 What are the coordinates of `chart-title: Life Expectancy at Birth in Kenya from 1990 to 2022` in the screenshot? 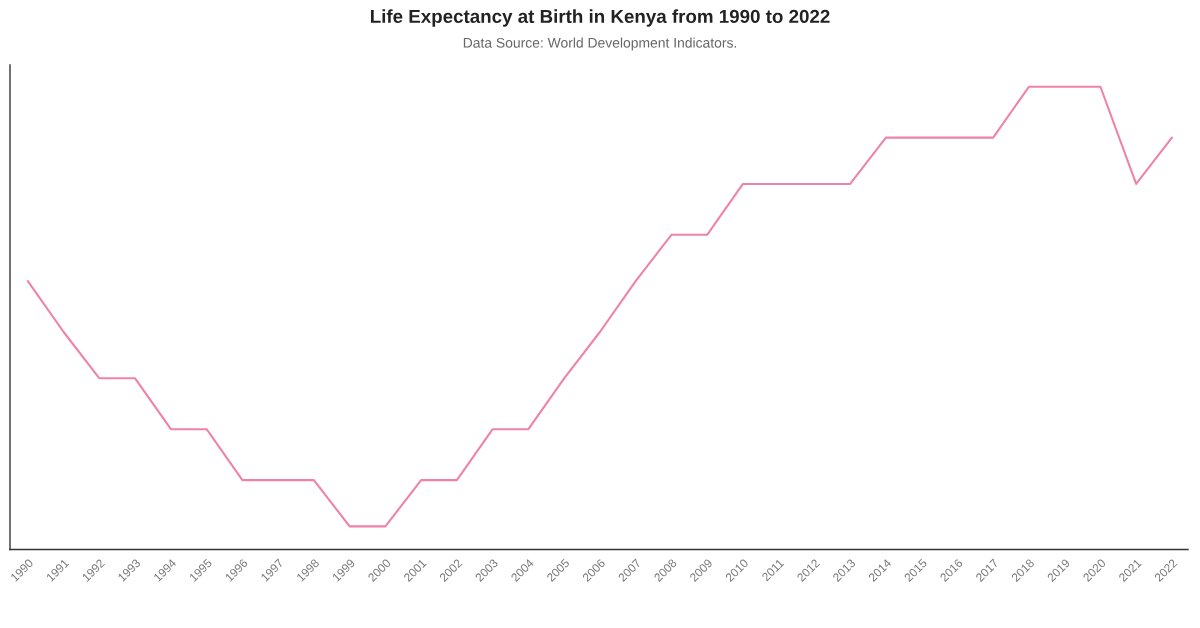 It's located at (600, 18).